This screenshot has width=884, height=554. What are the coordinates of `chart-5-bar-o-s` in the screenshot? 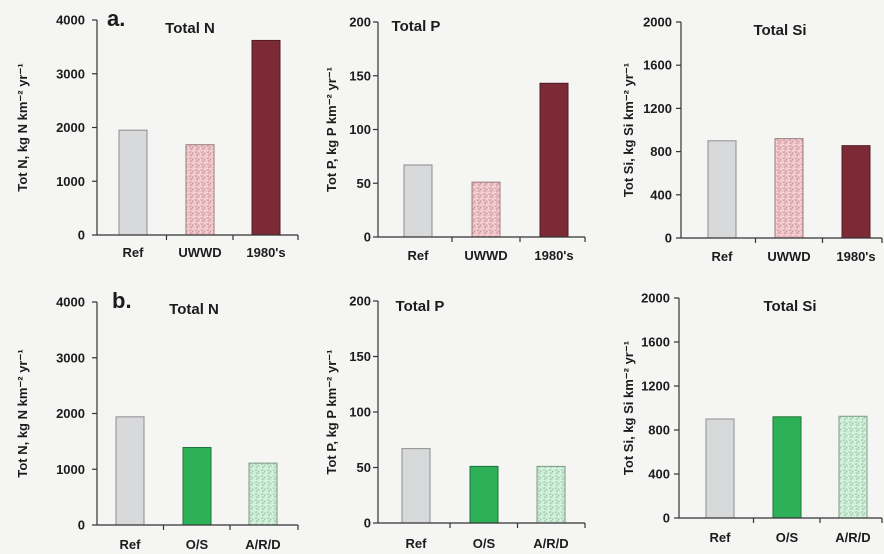 It's located at (787, 467).